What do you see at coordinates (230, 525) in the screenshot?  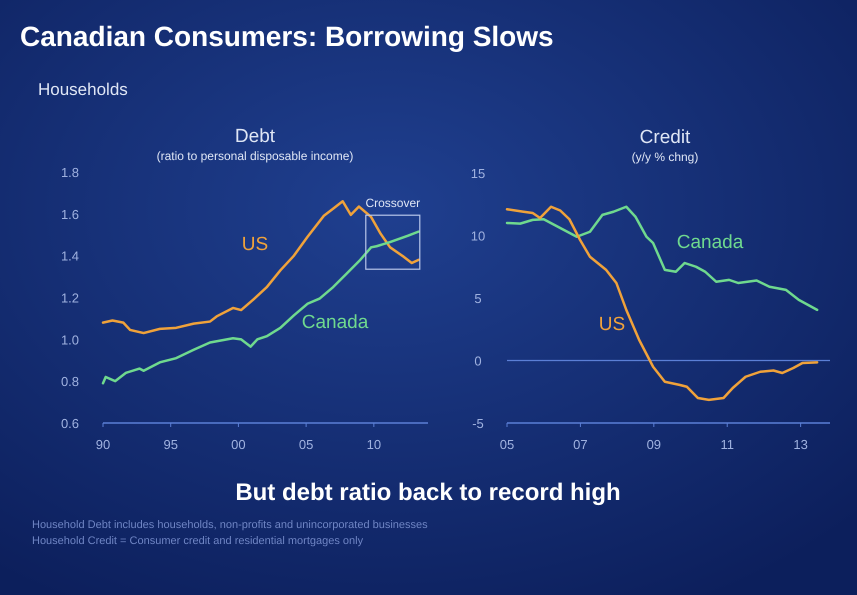 I see `text: Household Debt includes households, non-profits and unincorporated businesses` at bounding box center [230, 525].